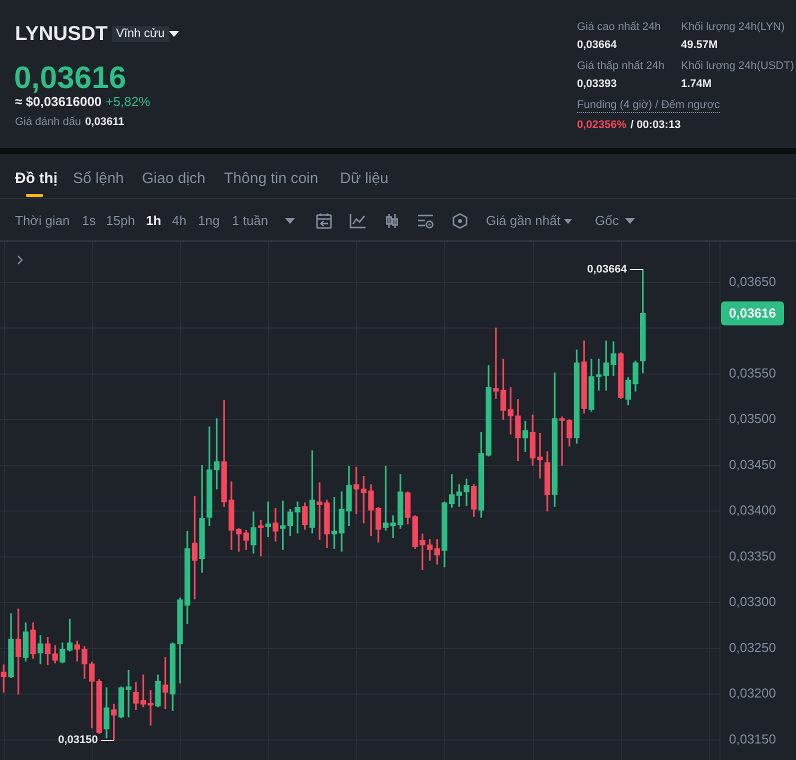 This screenshot has width=796, height=760. I want to click on text: 1s, so click(89, 220).